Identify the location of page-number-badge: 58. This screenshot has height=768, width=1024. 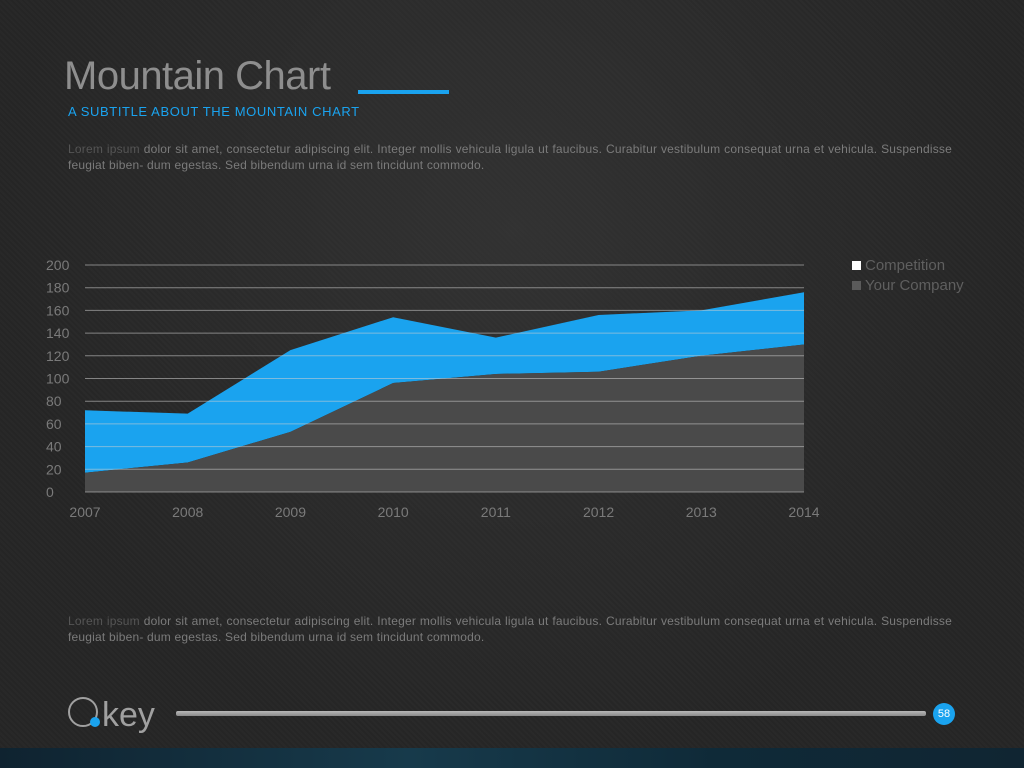
(944, 714).